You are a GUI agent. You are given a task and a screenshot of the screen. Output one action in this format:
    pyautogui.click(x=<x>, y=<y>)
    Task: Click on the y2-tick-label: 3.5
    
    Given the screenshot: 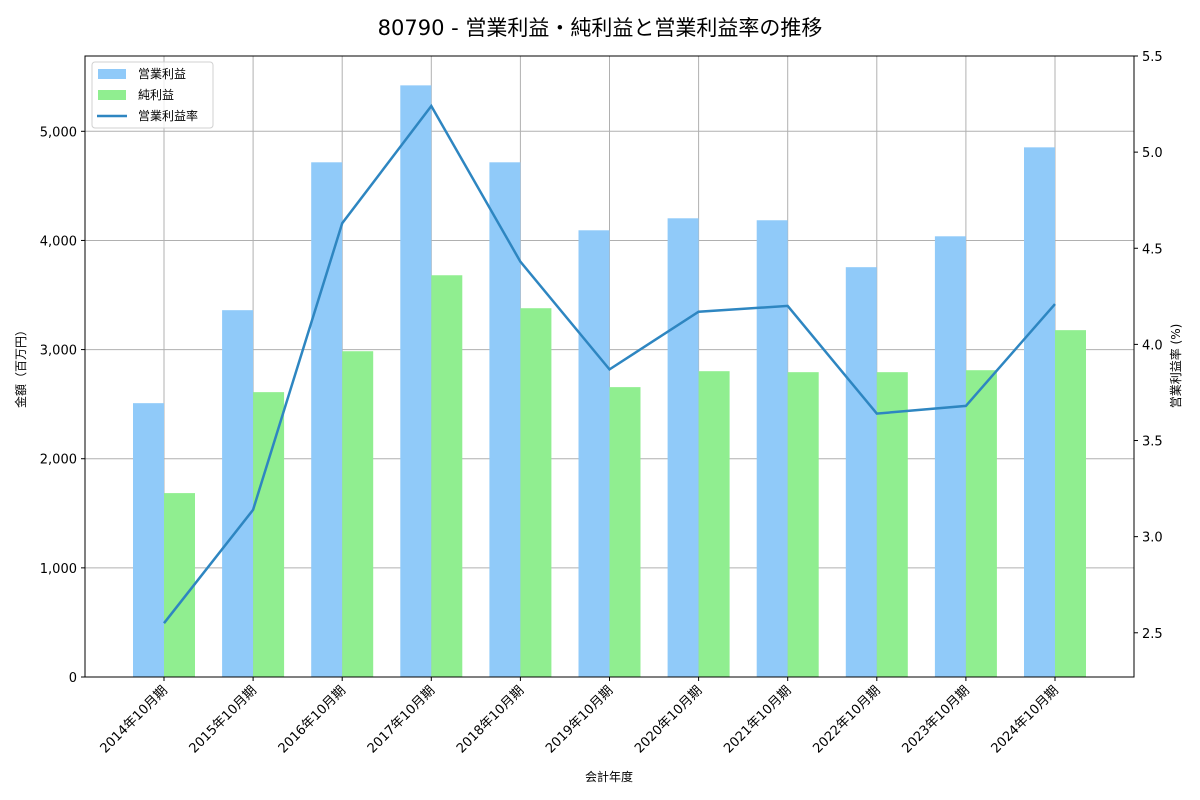 What is the action you would take?
    pyautogui.click(x=1152, y=442)
    